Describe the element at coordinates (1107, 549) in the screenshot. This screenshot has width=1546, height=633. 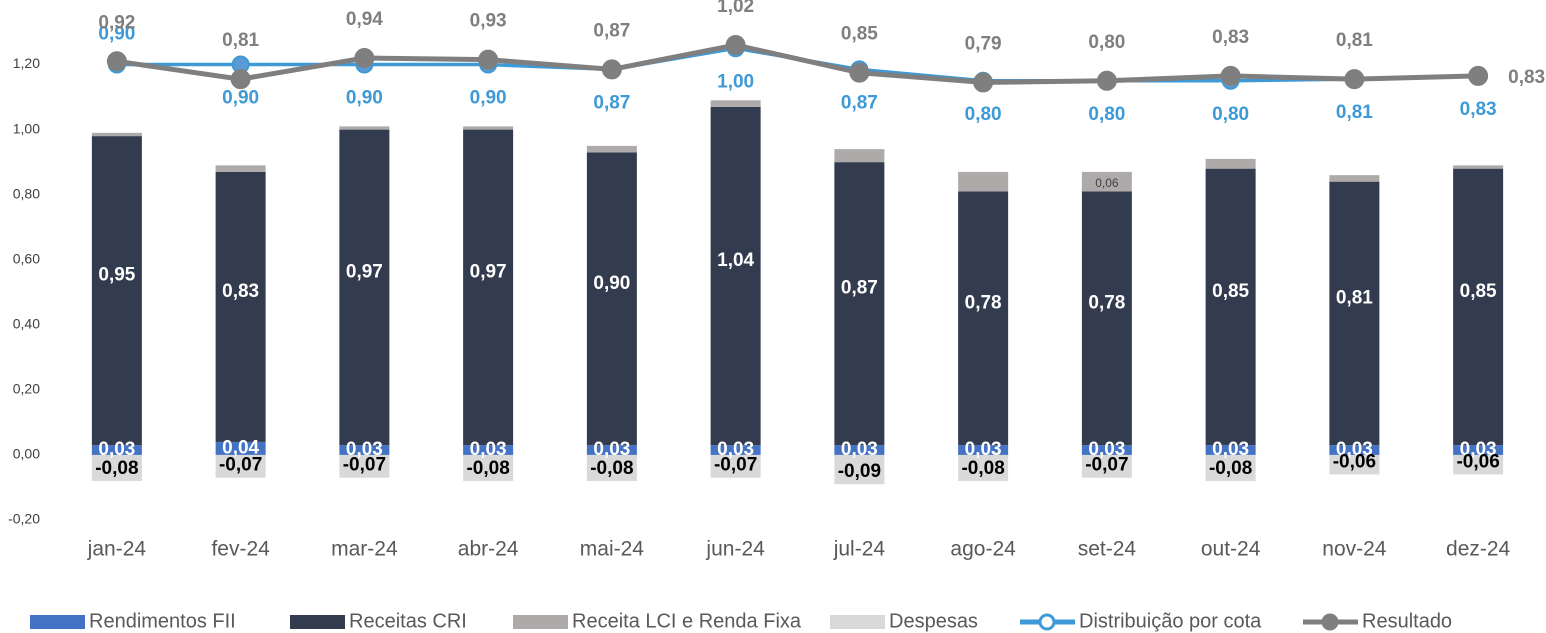
I see `x-tick-label: set-24` at that location.